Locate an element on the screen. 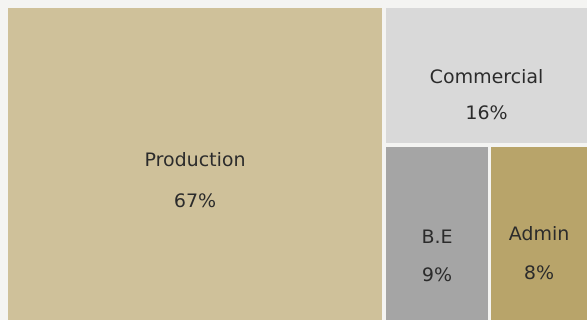  tile-commercial-name: Commercial is located at coordinates (486, 77).